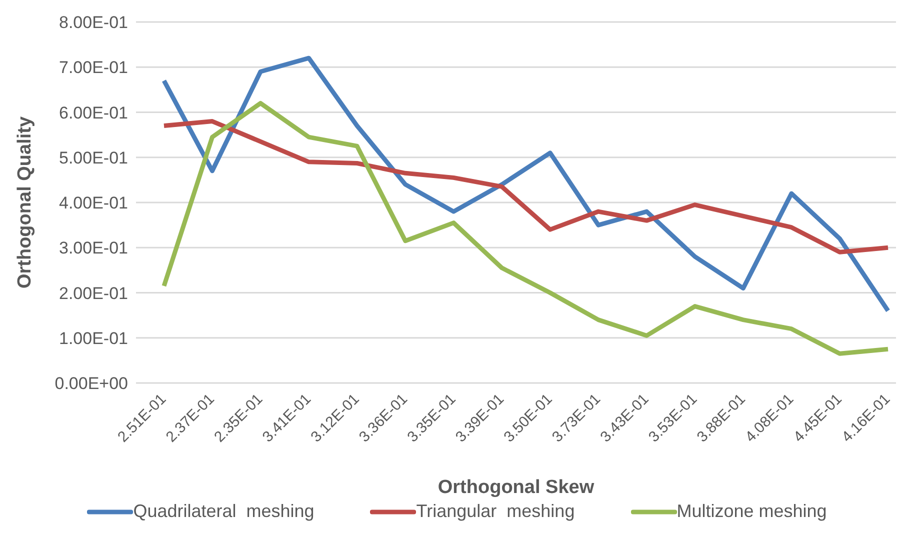 The width and height of the screenshot is (909, 537). I want to click on y-tick-label: 4.00E-01, so click(93, 203).